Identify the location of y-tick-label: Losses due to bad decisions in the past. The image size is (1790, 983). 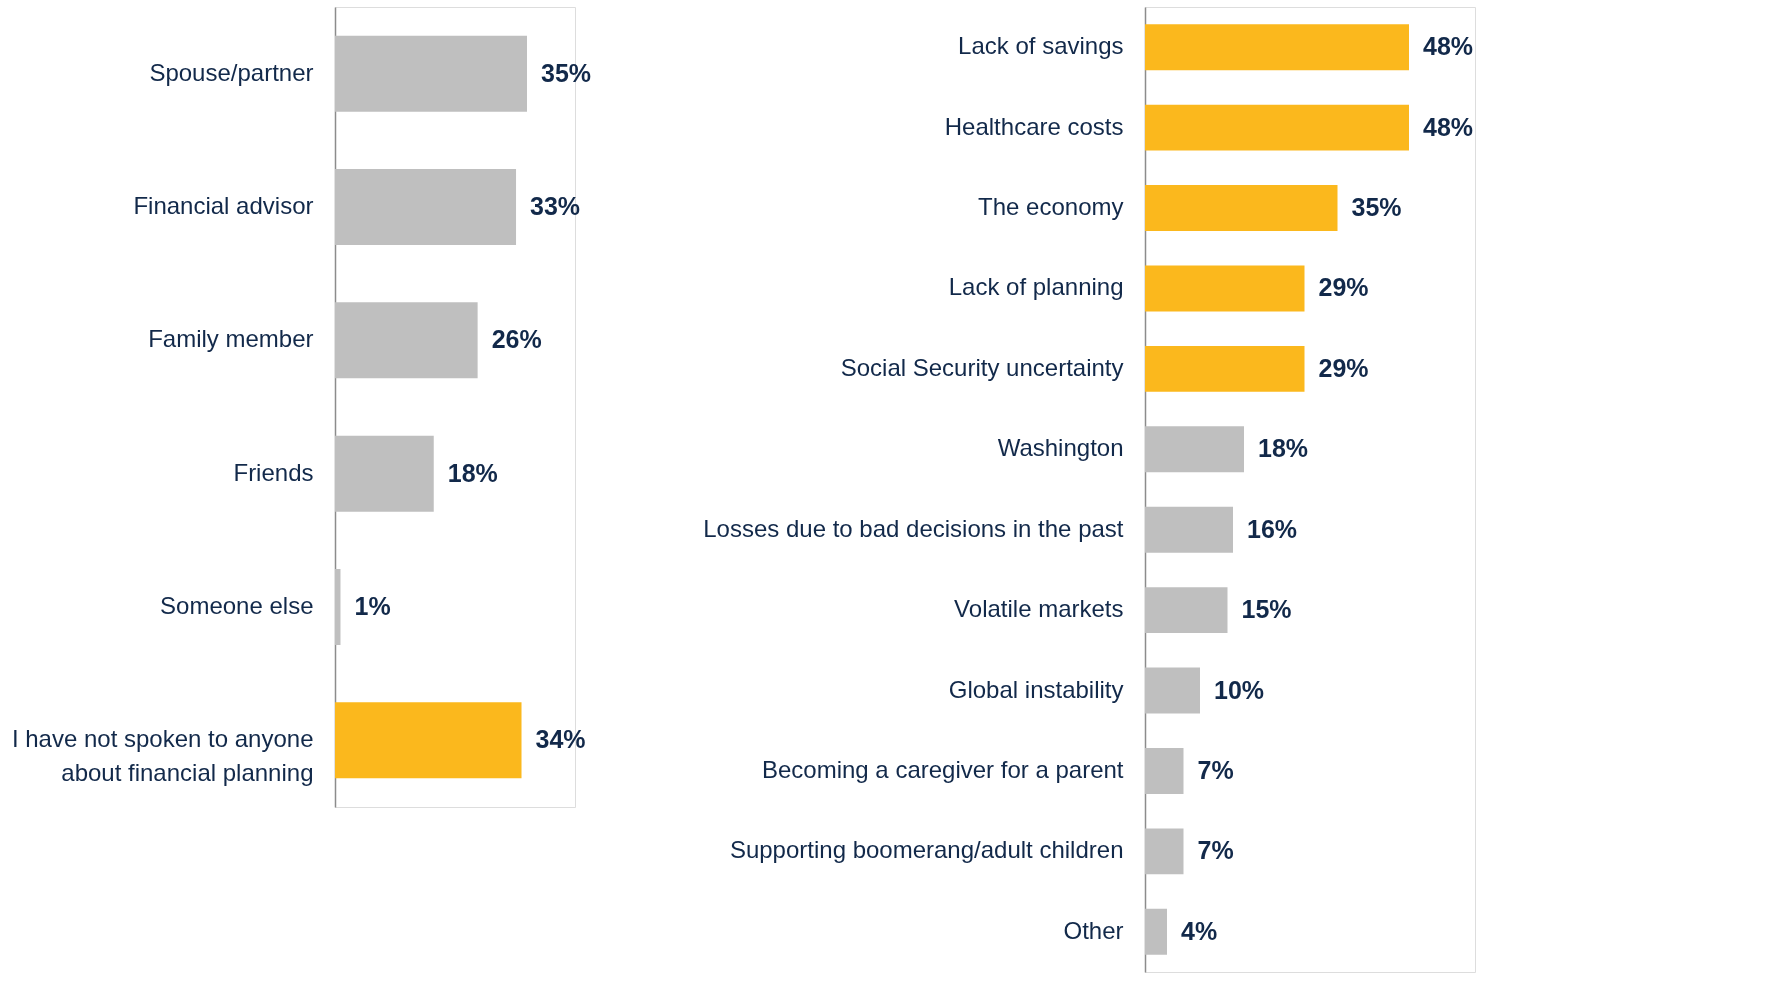
(913, 528).